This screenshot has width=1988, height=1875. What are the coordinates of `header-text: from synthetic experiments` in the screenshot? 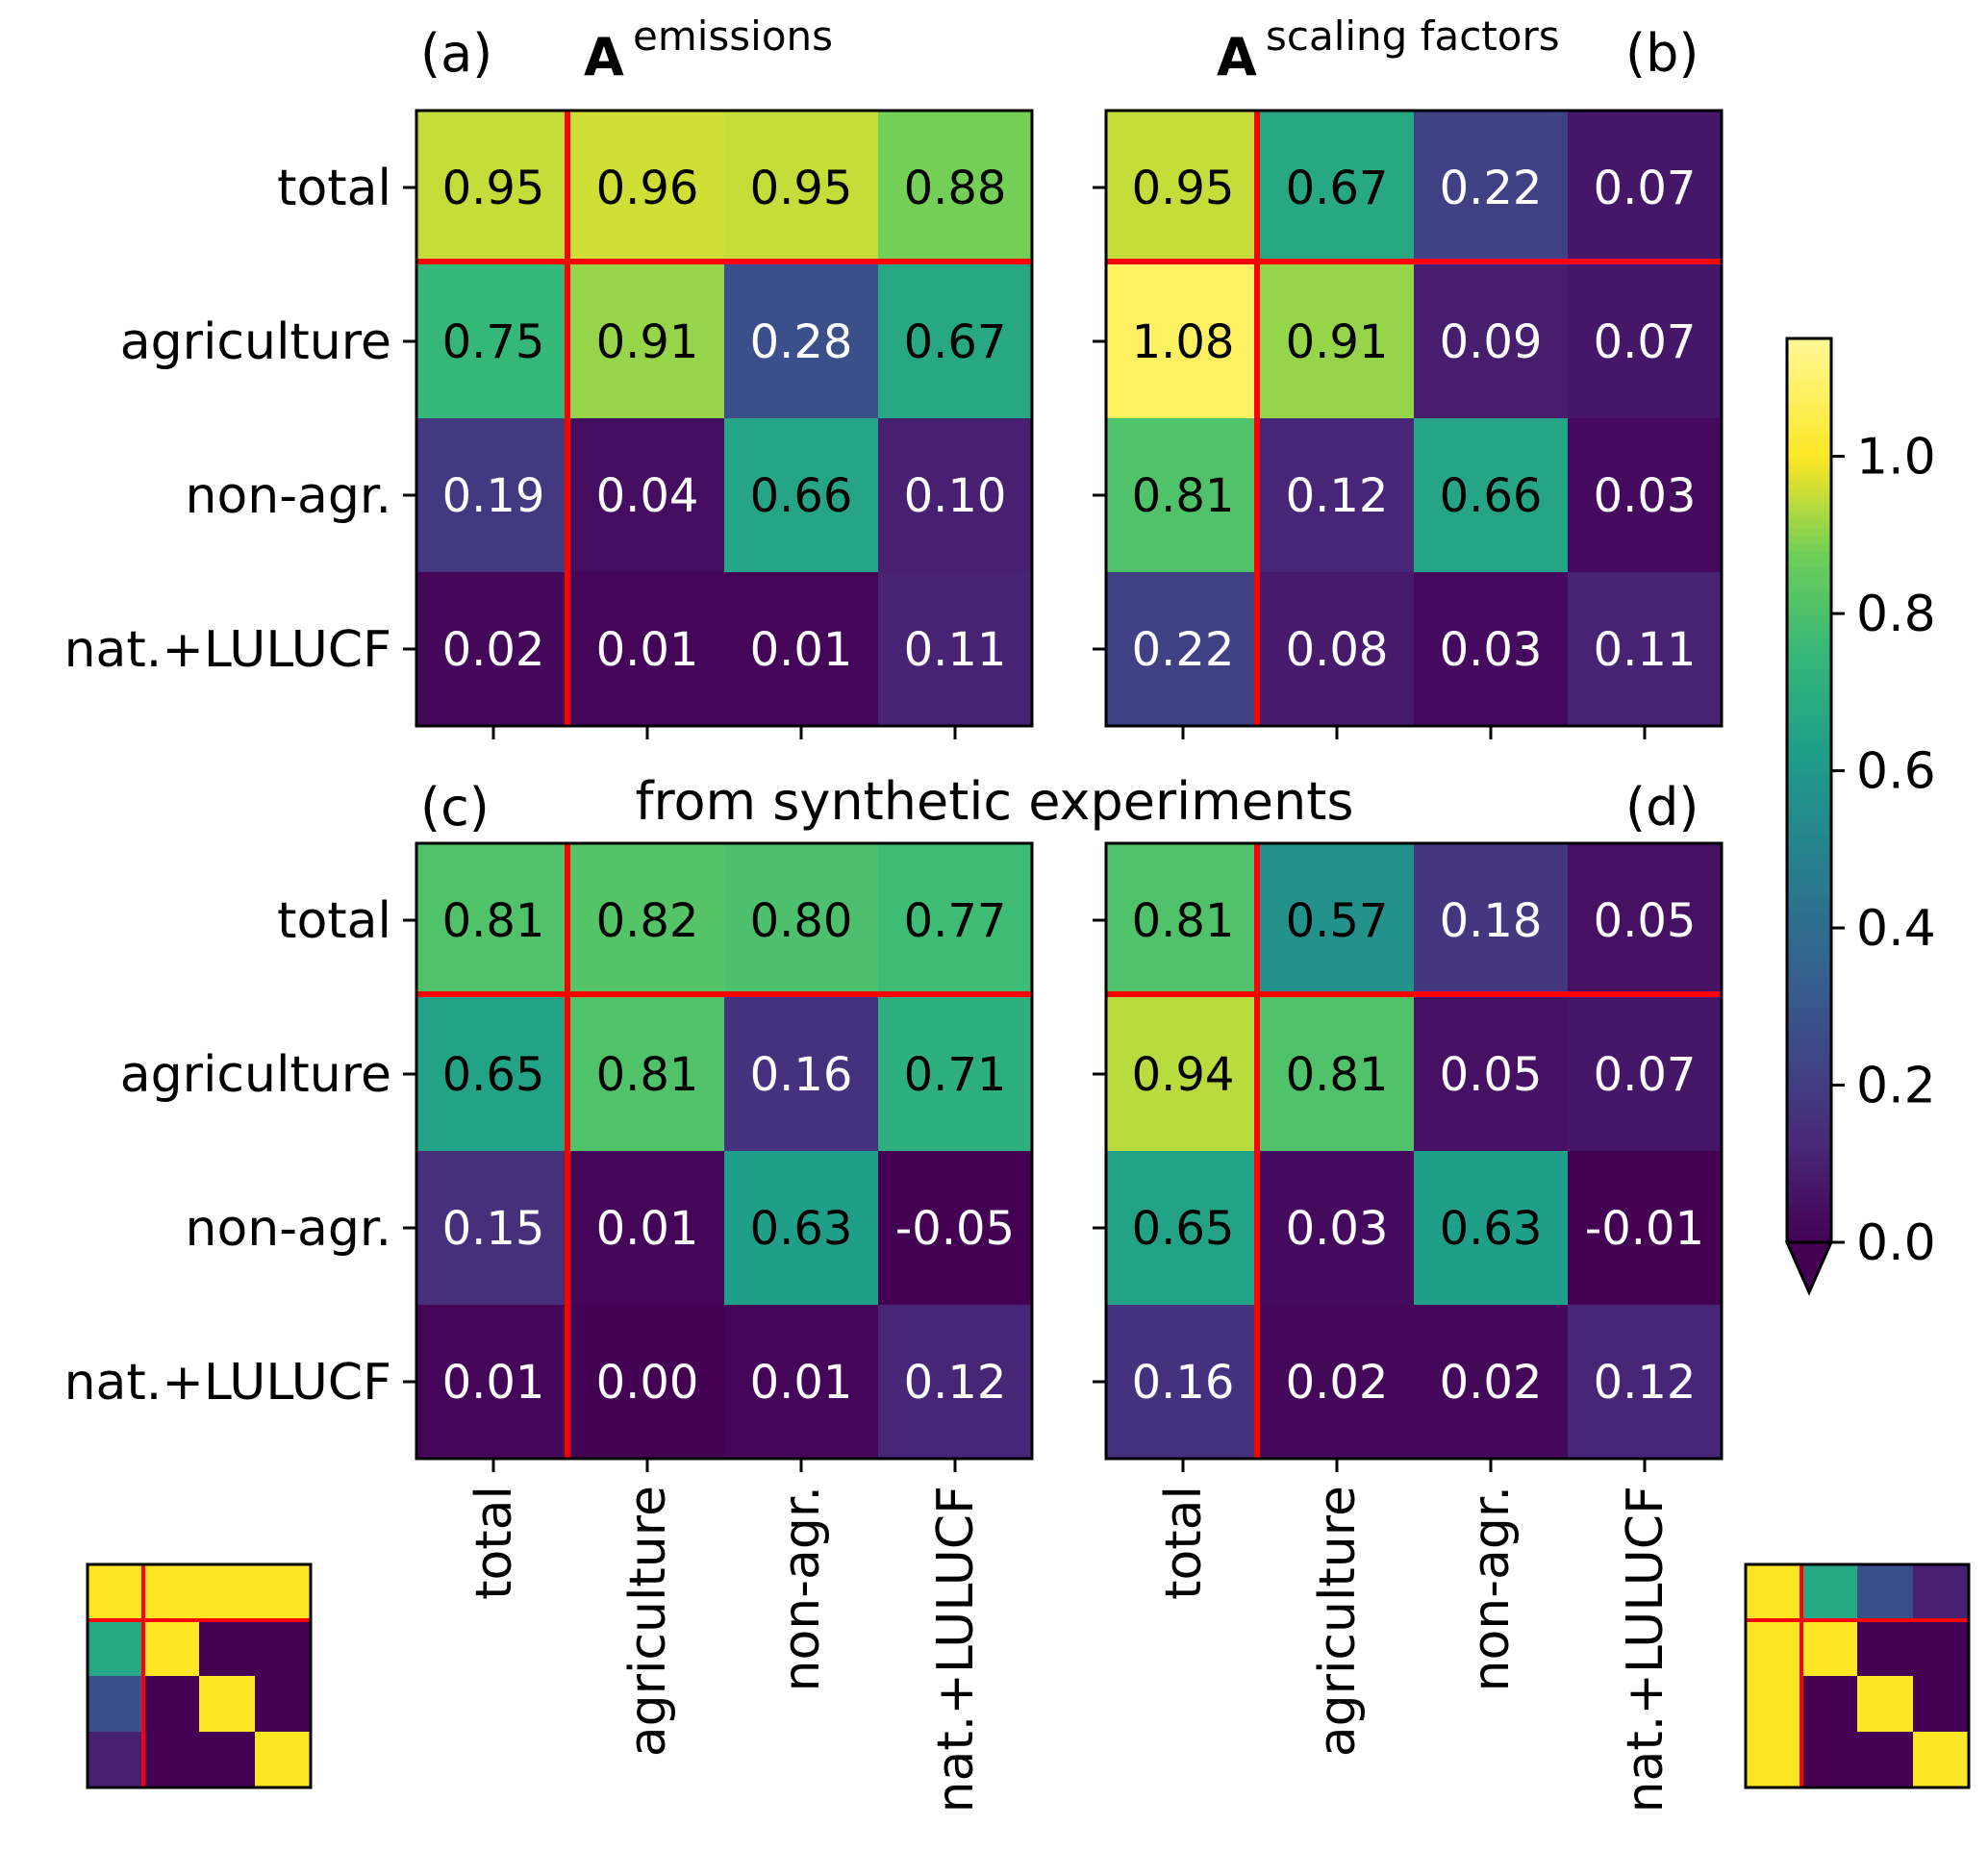 It's located at (994, 802).